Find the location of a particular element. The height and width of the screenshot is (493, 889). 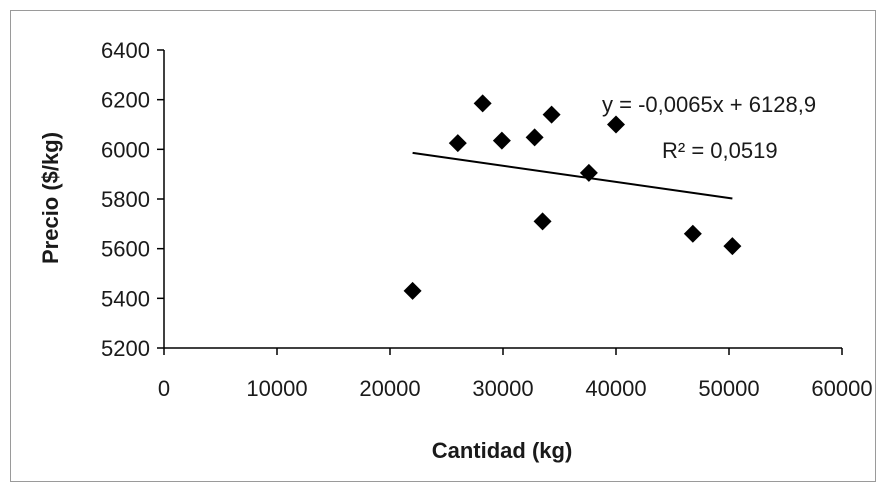

x-tick-label: 50000 is located at coordinates (728, 388).